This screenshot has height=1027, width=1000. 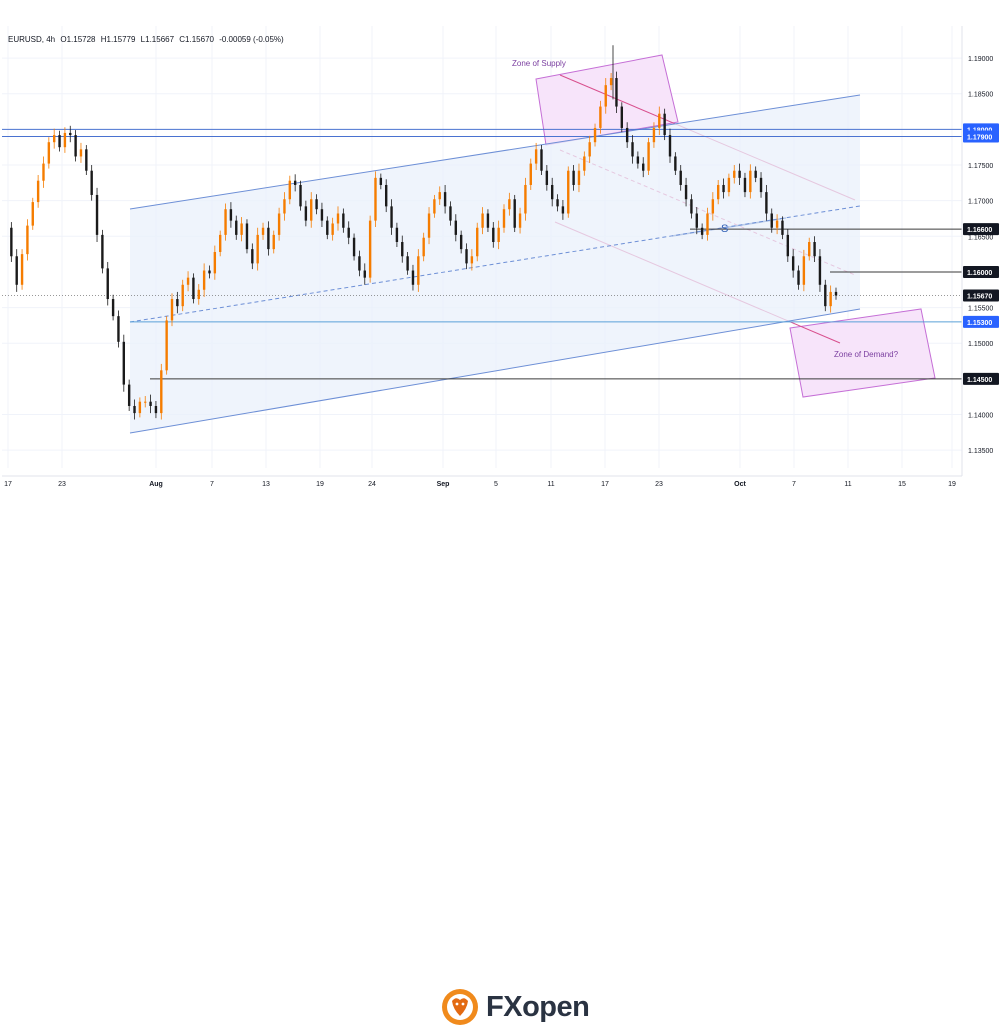 What do you see at coordinates (980, 416) in the screenshot?
I see `y-tick-label: 1.14000` at bounding box center [980, 416].